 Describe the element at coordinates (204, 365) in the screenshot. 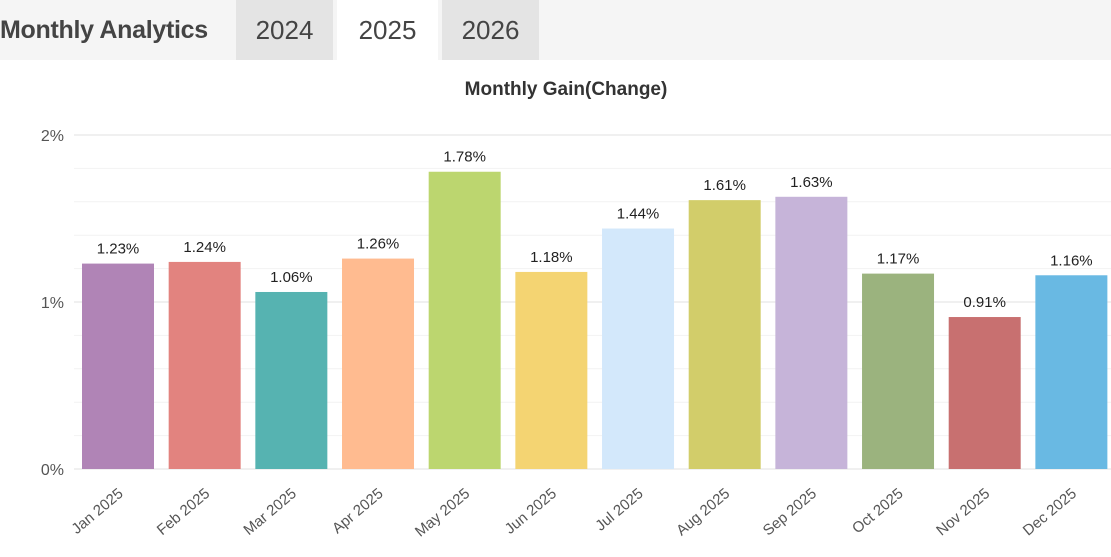

I see `bar-feb-2025` at that location.